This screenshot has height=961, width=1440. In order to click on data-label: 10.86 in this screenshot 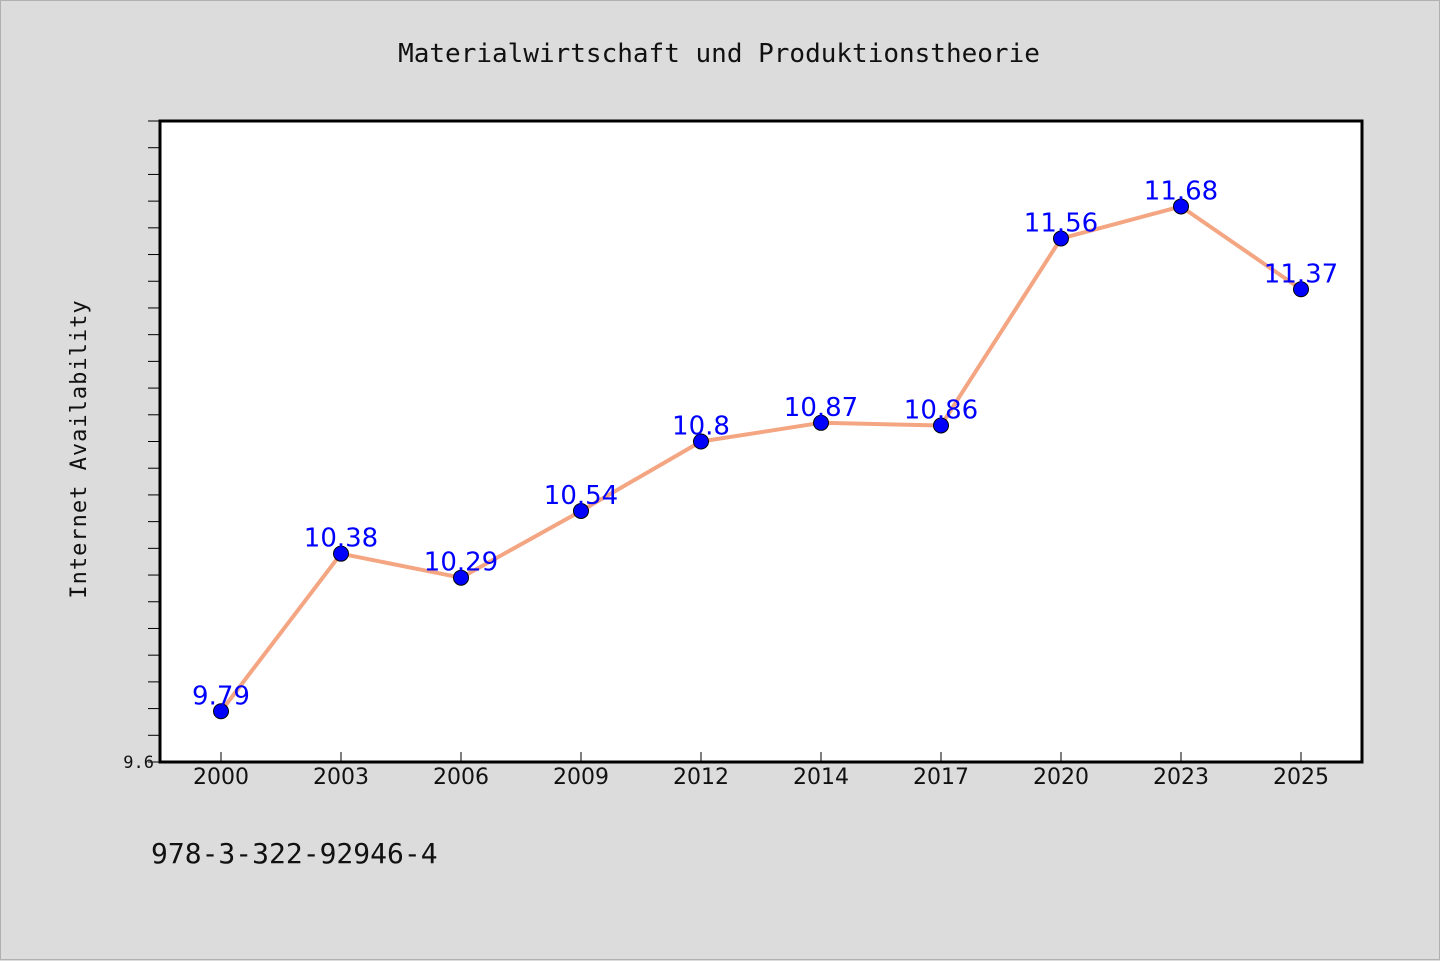, I will do `click(941, 410)`.